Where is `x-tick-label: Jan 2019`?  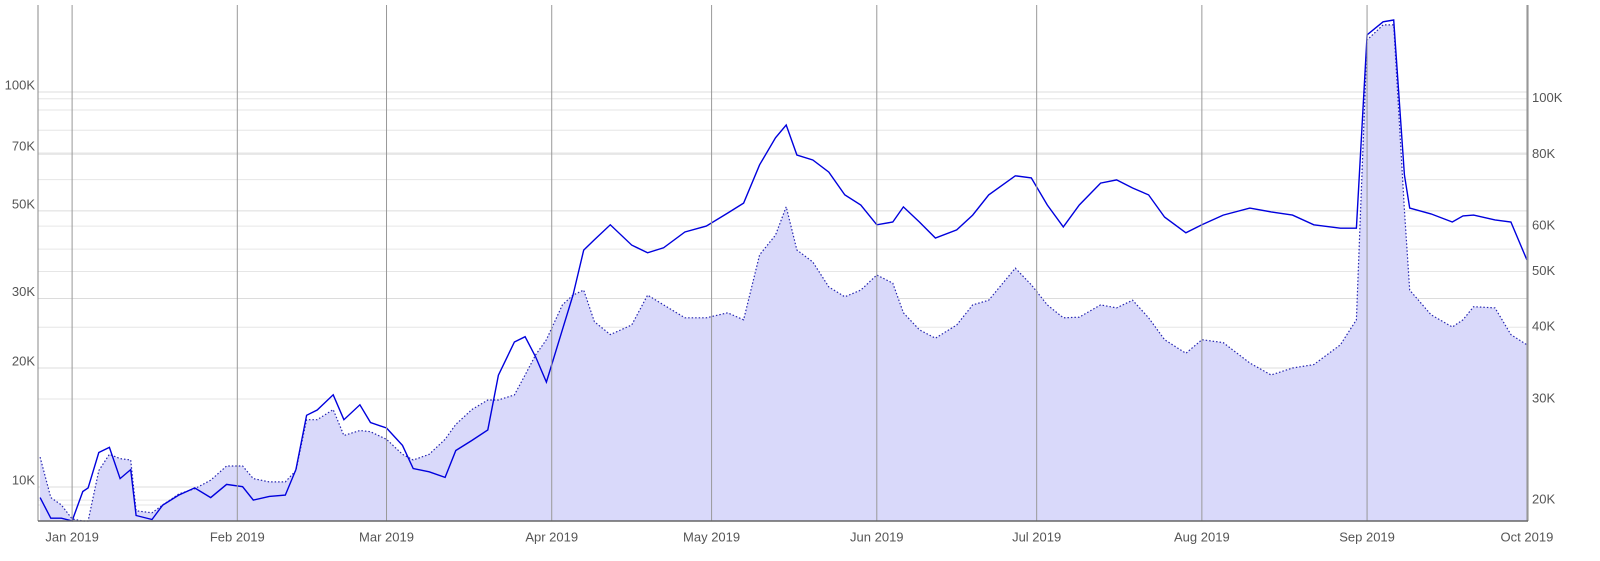
x-tick-label: Jan 2019 is located at coordinates (72, 536).